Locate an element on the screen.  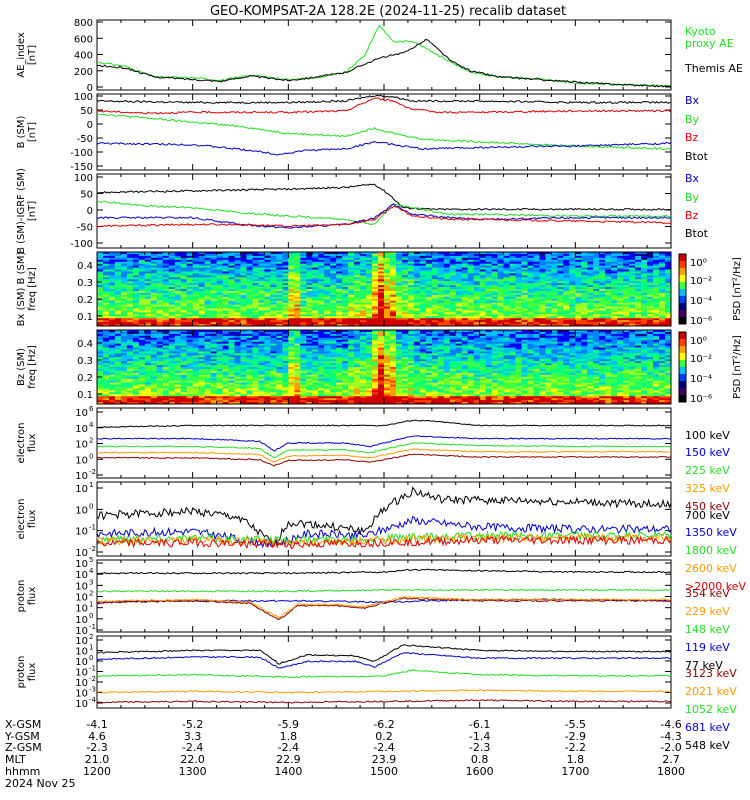
plow-legend-entry: 354 keV is located at coordinates (707, 593).